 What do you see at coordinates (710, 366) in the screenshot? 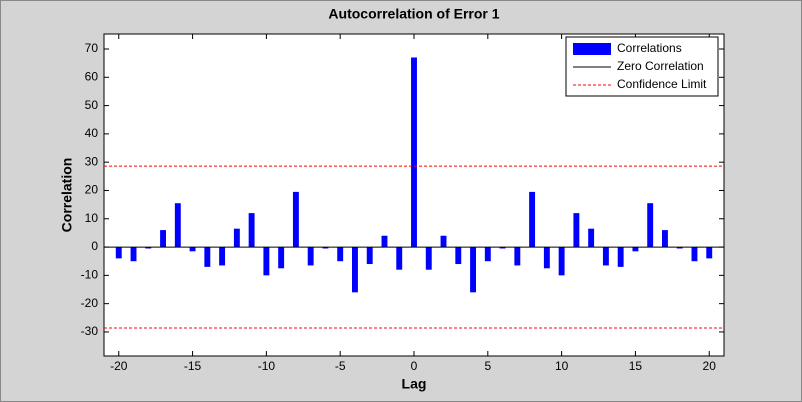
I see `x-tick-label: 20` at bounding box center [710, 366].